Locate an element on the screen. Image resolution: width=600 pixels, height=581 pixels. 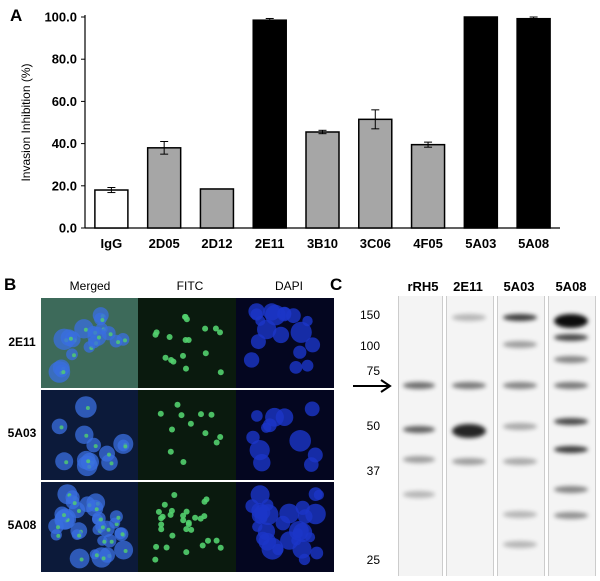
arrow-icon is located at coordinates (372, 386).